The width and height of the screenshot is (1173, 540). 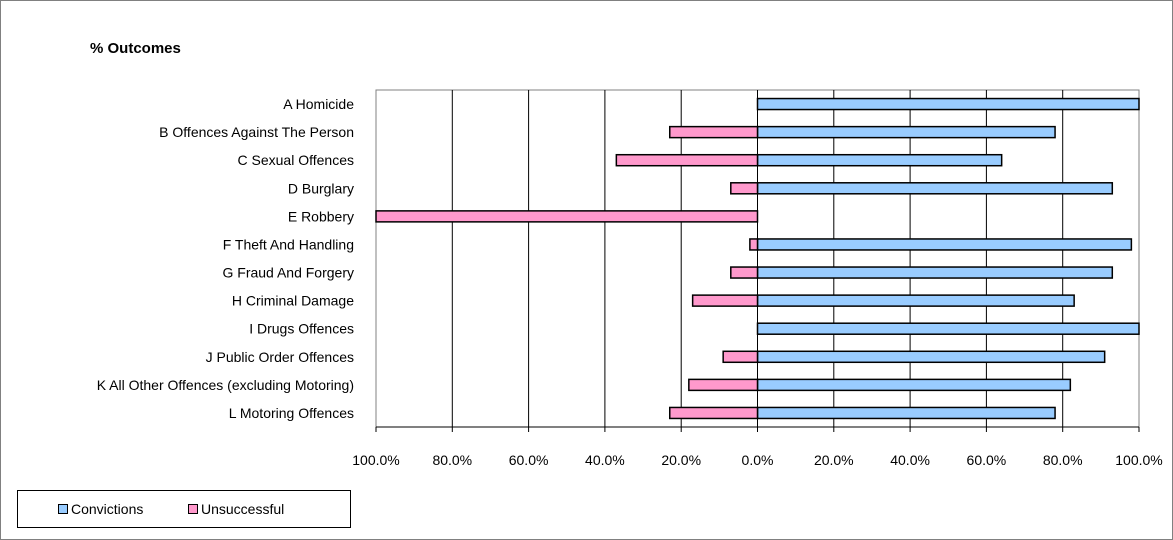 I want to click on category-label: E Robbery, so click(x=321, y=216).